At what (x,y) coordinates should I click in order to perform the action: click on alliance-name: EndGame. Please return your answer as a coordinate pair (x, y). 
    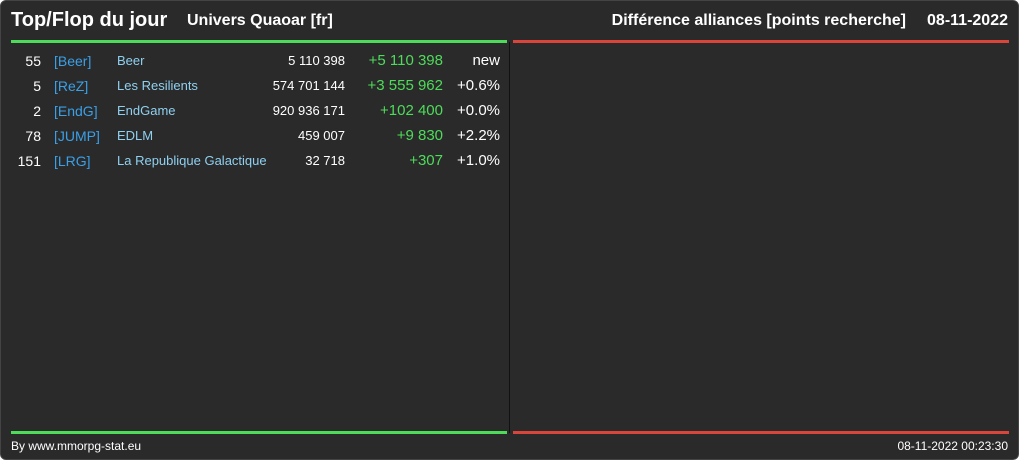
    Looking at the image, I should click on (146, 110).